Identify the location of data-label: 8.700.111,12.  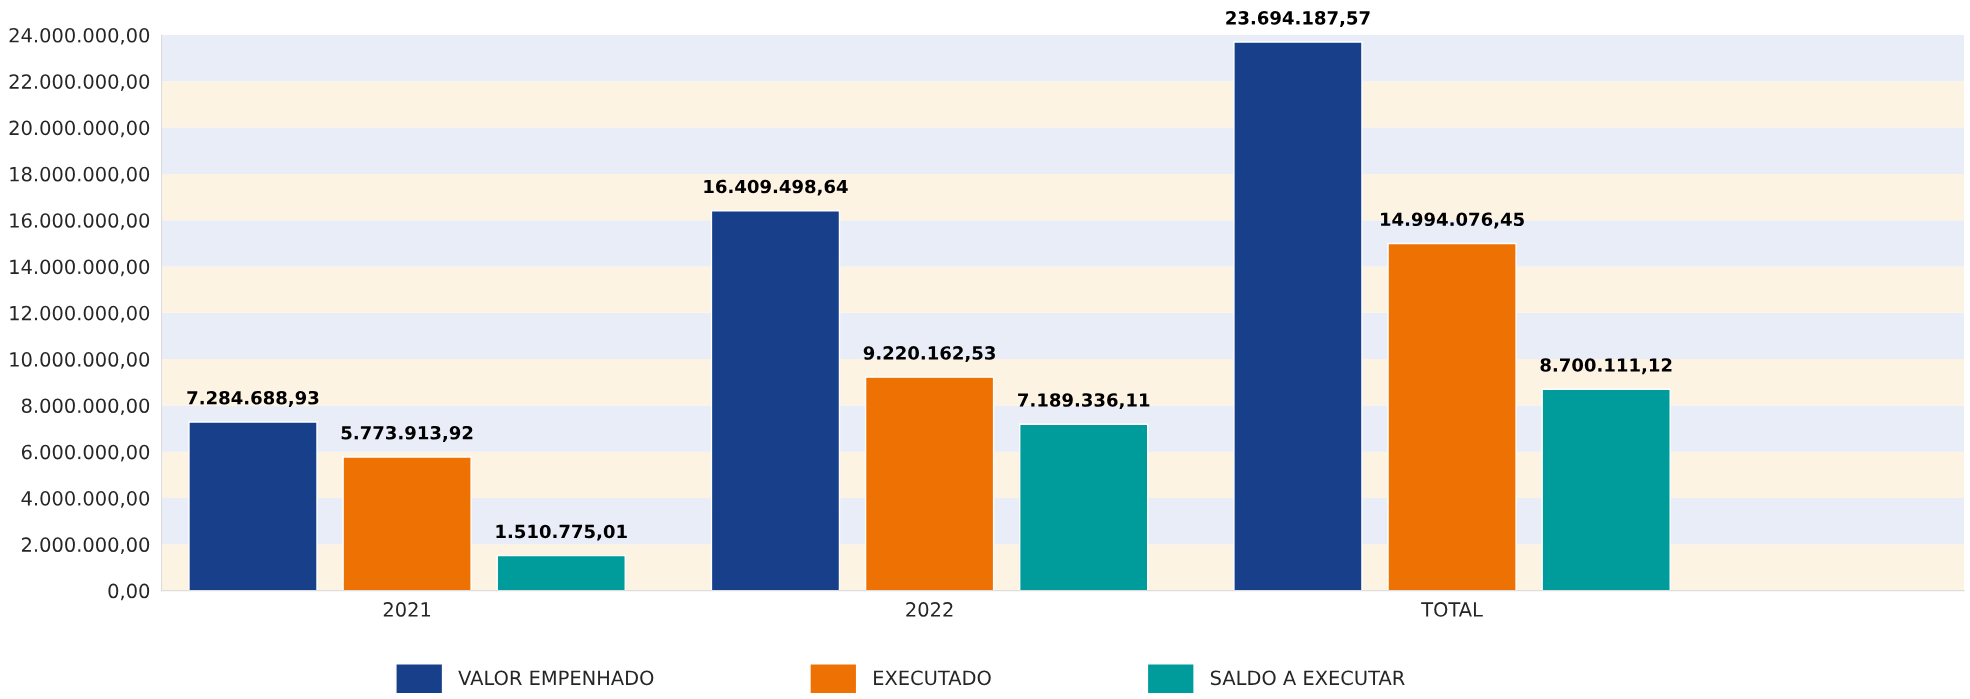
(1606, 366).